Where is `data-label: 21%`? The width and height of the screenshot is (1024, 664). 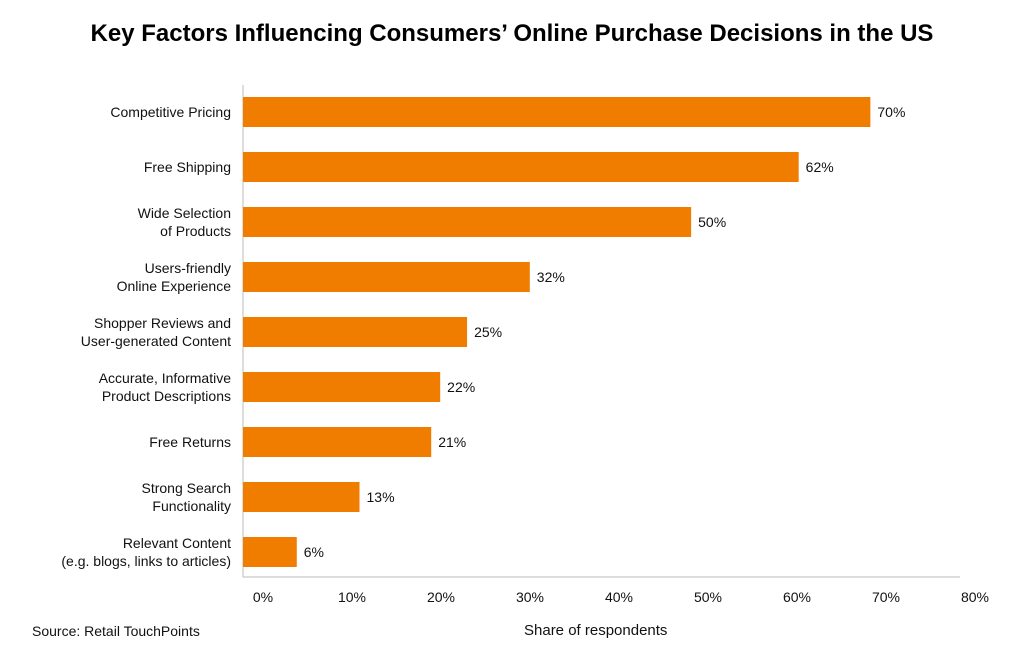
data-label: 21% is located at coordinates (452, 442).